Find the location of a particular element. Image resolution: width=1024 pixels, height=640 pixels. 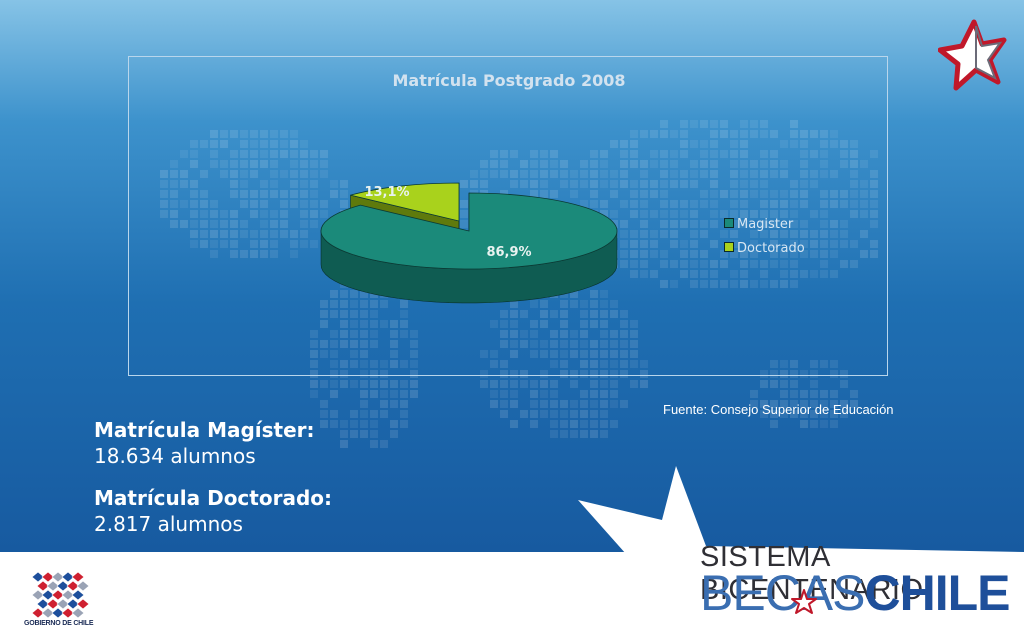

brand-name-chile: CHILE is located at coordinates (937, 593).